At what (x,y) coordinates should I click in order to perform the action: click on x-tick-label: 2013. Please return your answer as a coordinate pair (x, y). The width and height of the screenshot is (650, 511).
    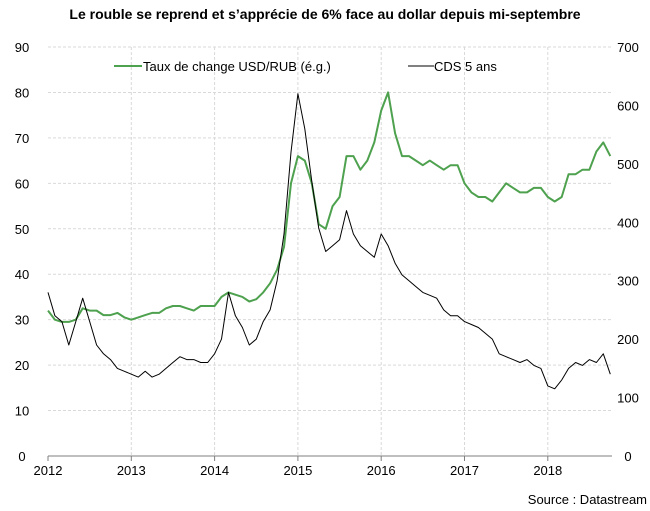
    Looking at the image, I should click on (131, 470).